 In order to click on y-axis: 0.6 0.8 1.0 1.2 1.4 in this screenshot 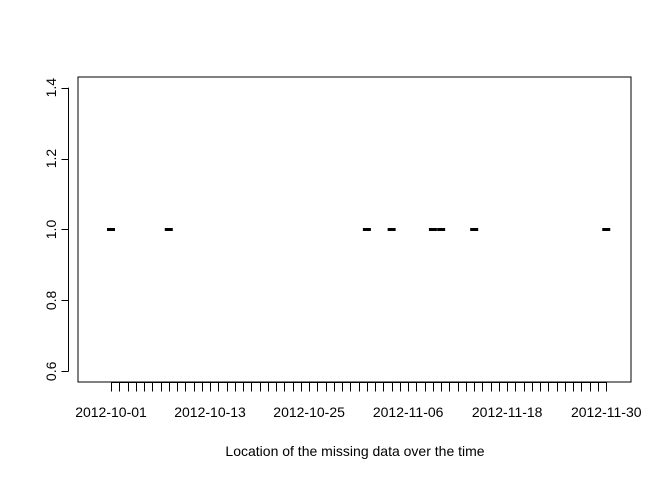, I will do `click(56, 229)`.